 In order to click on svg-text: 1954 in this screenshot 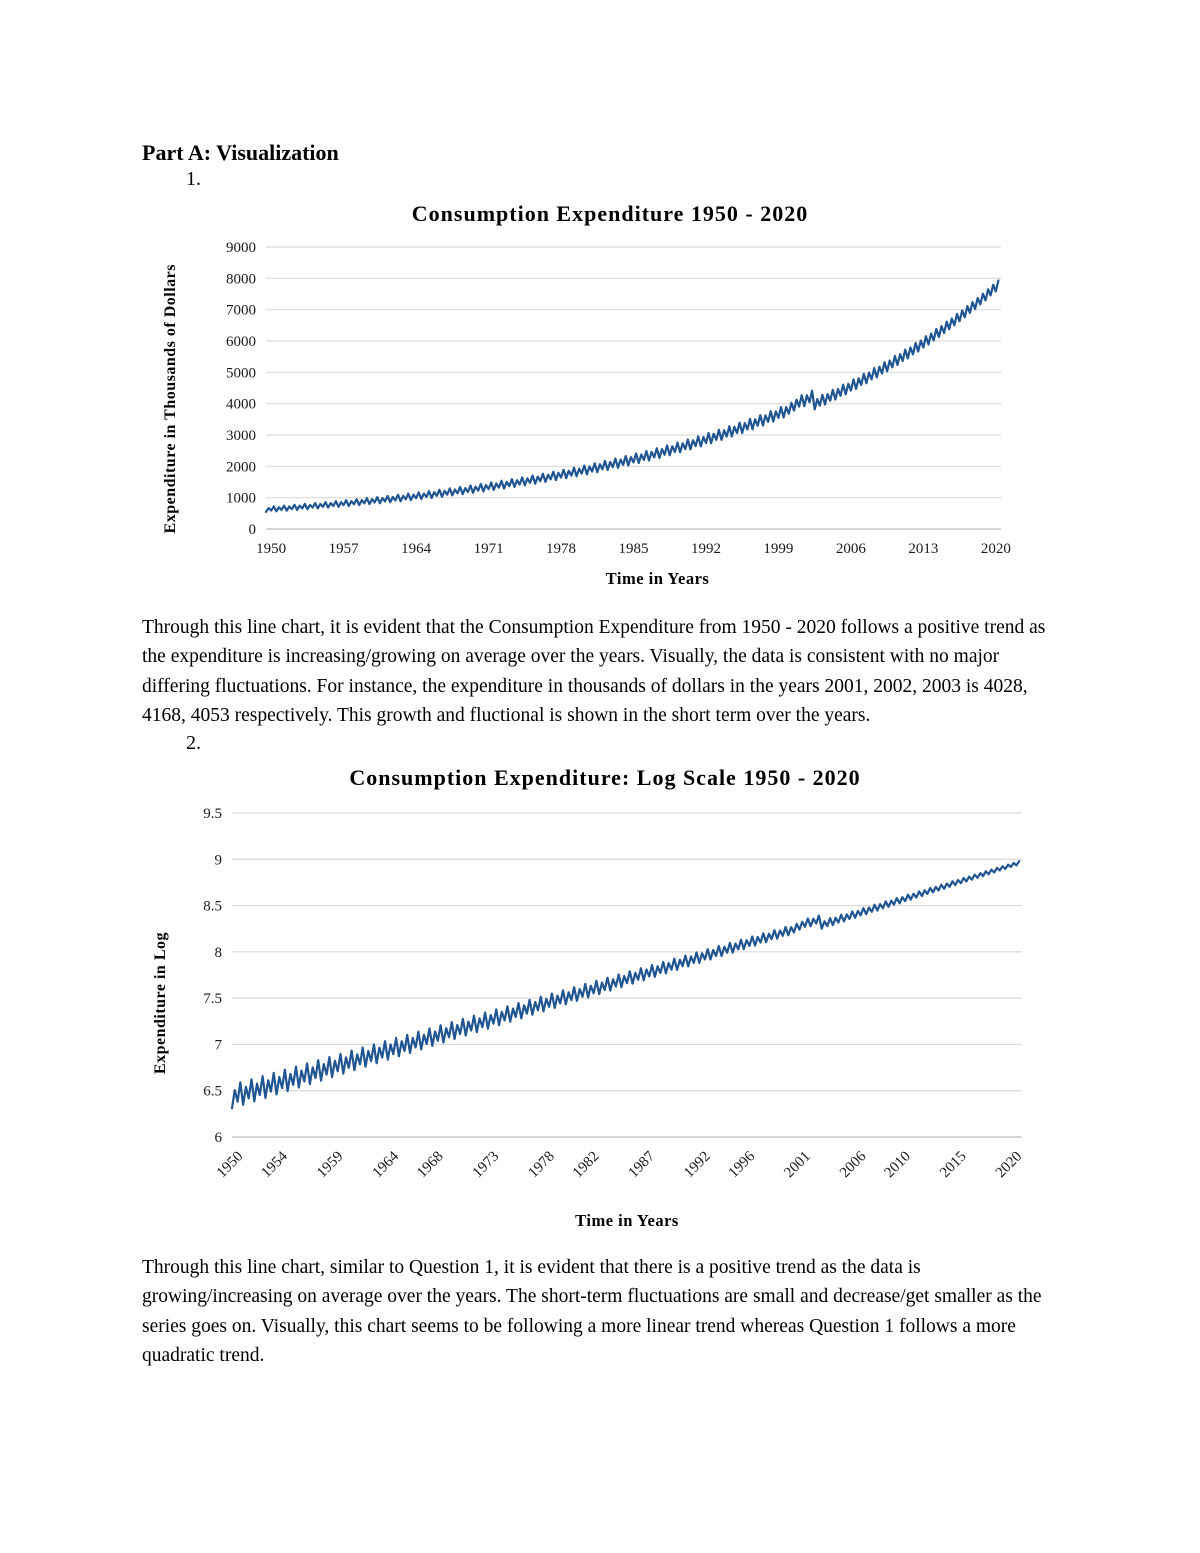, I will do `click(274, 1164)`.